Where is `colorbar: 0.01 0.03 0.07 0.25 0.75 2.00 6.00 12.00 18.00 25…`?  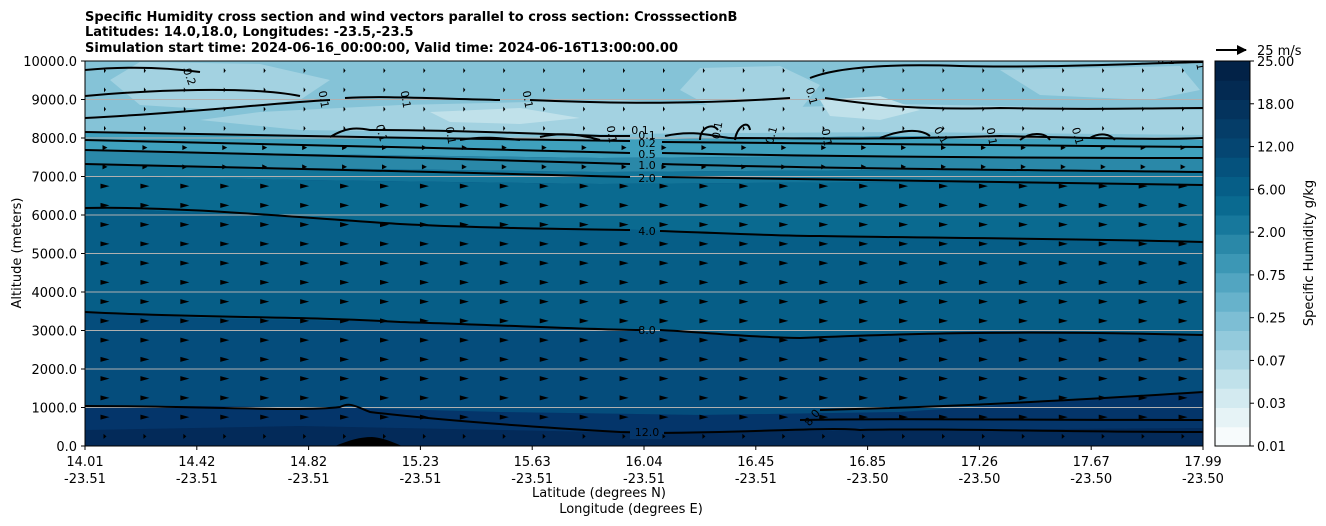 colorbar: 0.01 0.03 0.07 0.25 0.75 2.00 6.00 12.00 18.00 25… is located at coordinates (1254, 255).